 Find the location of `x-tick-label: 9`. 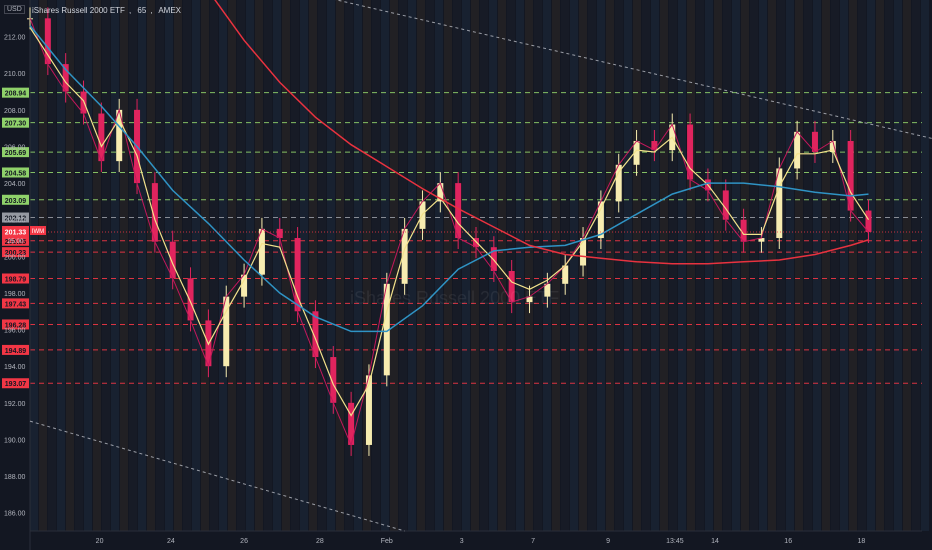

x-tick-label: 9 is located at coordinates (608, 541).